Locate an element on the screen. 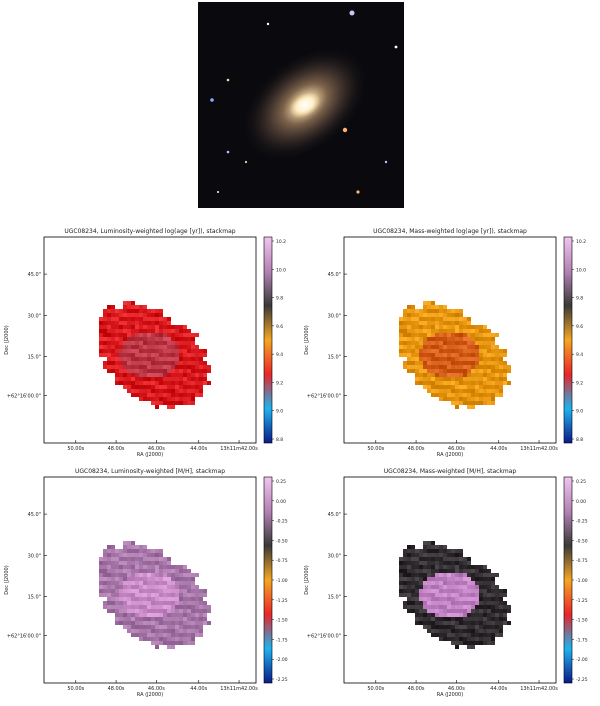 The image size is (600, 706). colorbar-tick-label: -1.00 is located at coordinates (582, 581).